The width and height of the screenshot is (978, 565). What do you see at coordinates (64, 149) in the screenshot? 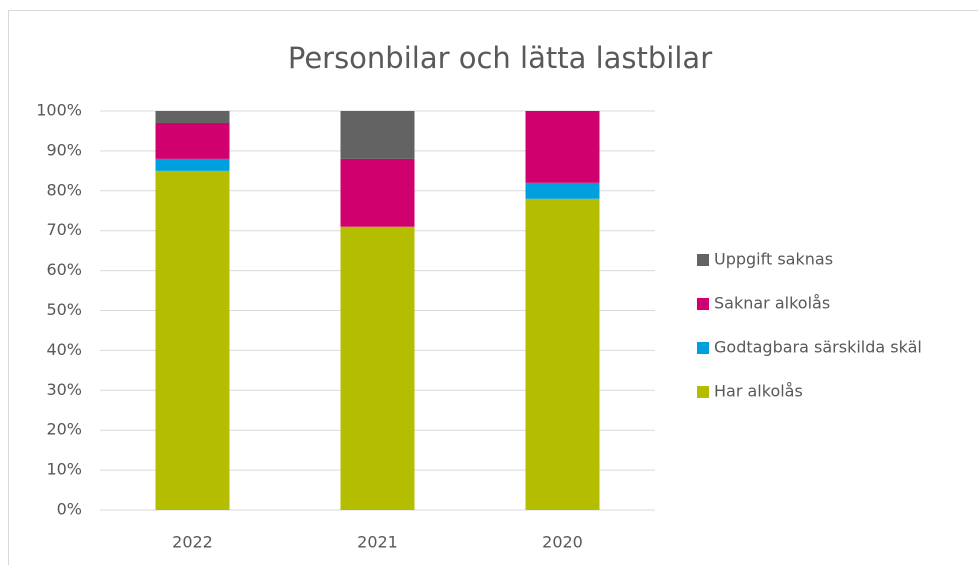
I see `y-tick-label: 90%` at bounding box center [64, 149].